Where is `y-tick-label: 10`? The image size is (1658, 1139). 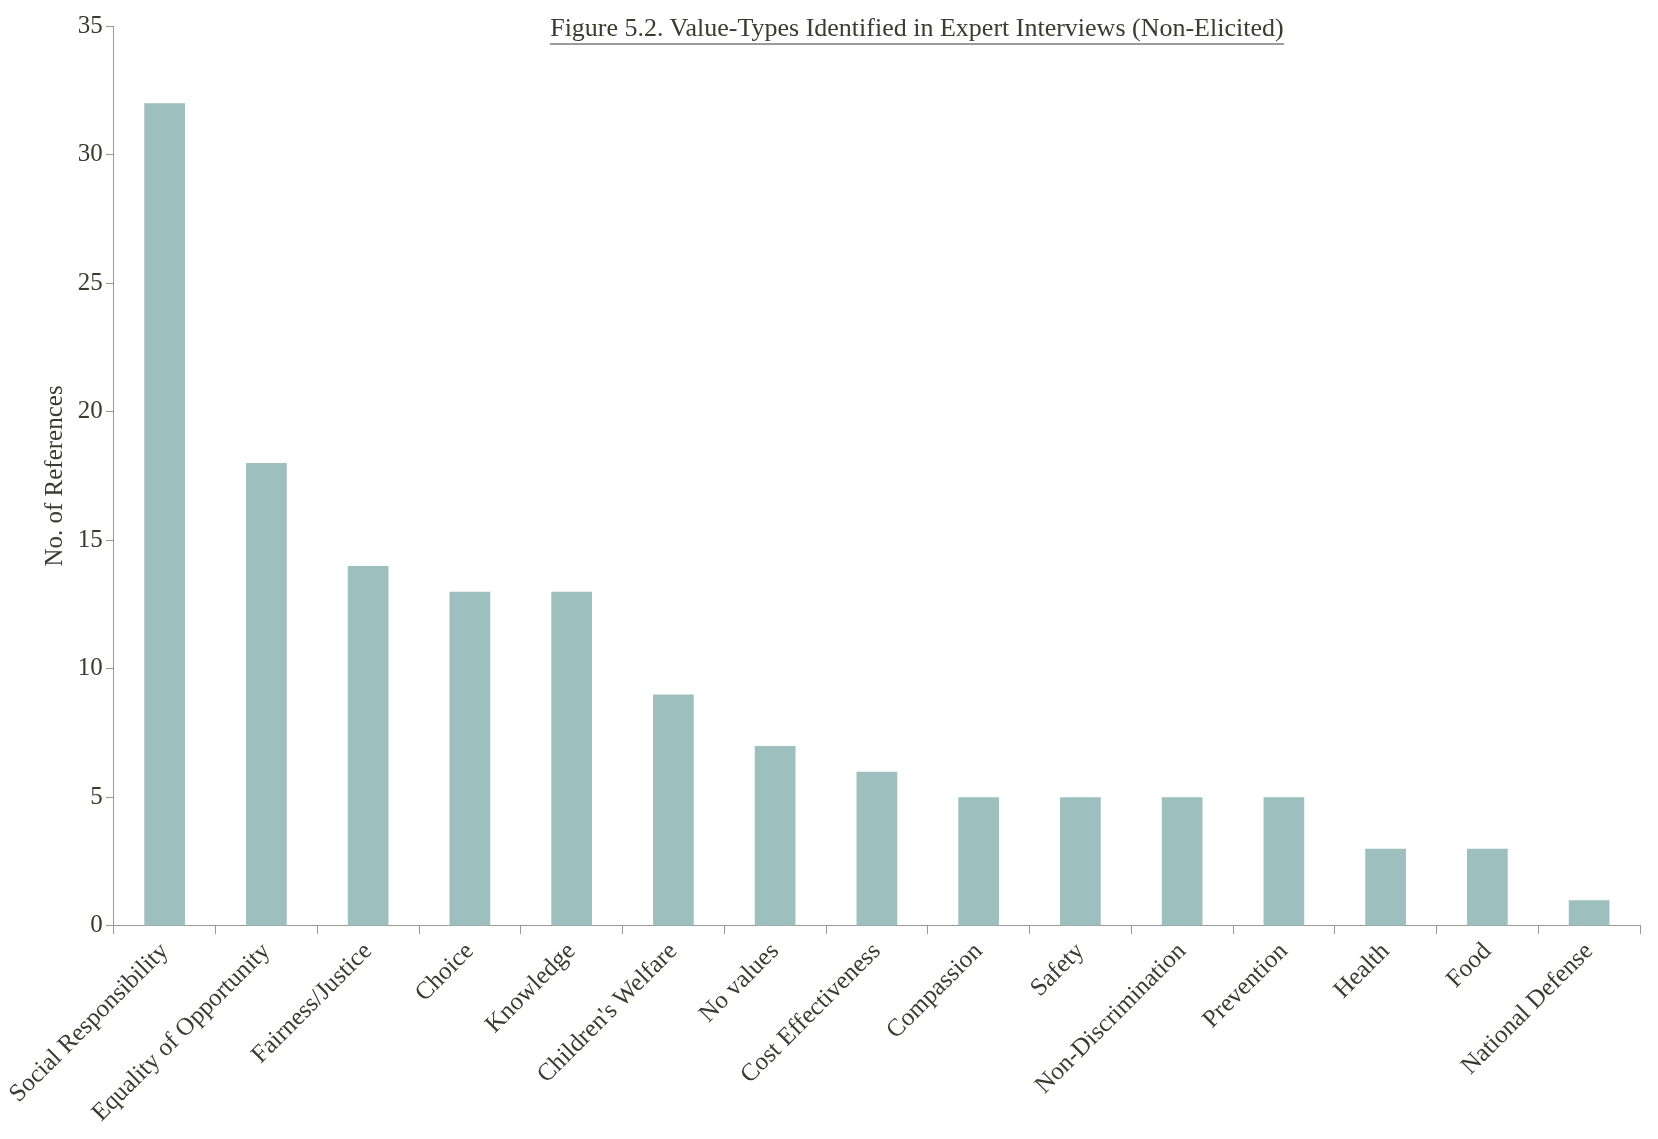
y-tick-label: 10 is located at coordinates (90, 667).